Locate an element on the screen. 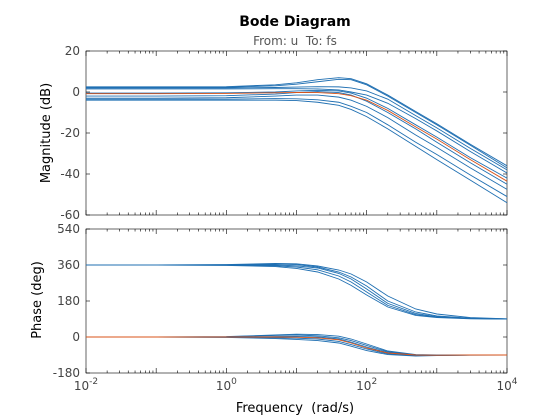 Image resolution: width=560 pixels, height=420 pixels. phase-ytick-label: 180 is located at coordinates (68, 301).